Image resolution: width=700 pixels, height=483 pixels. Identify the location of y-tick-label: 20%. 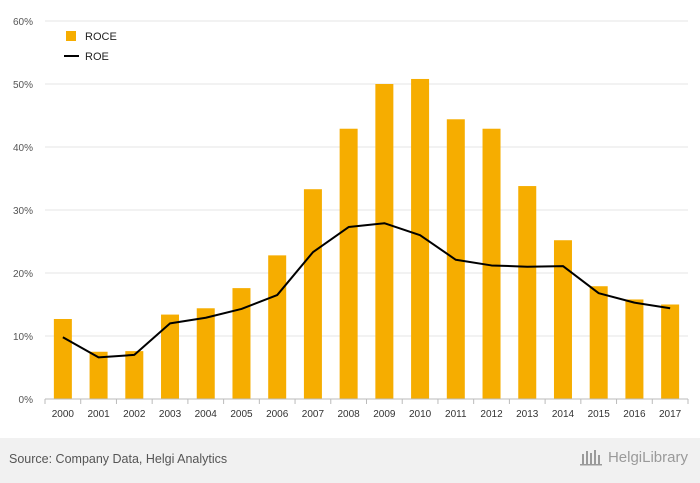
(23, 274).